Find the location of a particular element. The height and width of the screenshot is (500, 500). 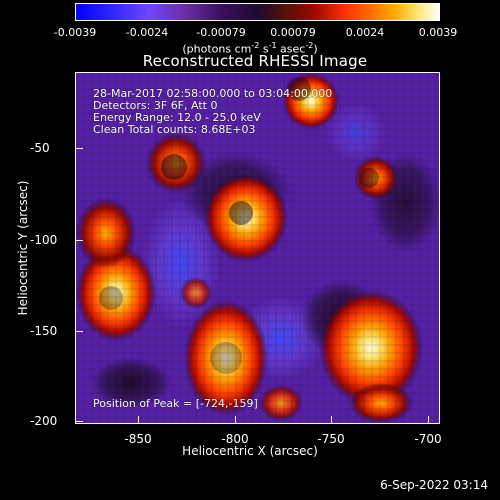

image-title: Reconstructed RHESSI Image is located at coordinates (255, 61).